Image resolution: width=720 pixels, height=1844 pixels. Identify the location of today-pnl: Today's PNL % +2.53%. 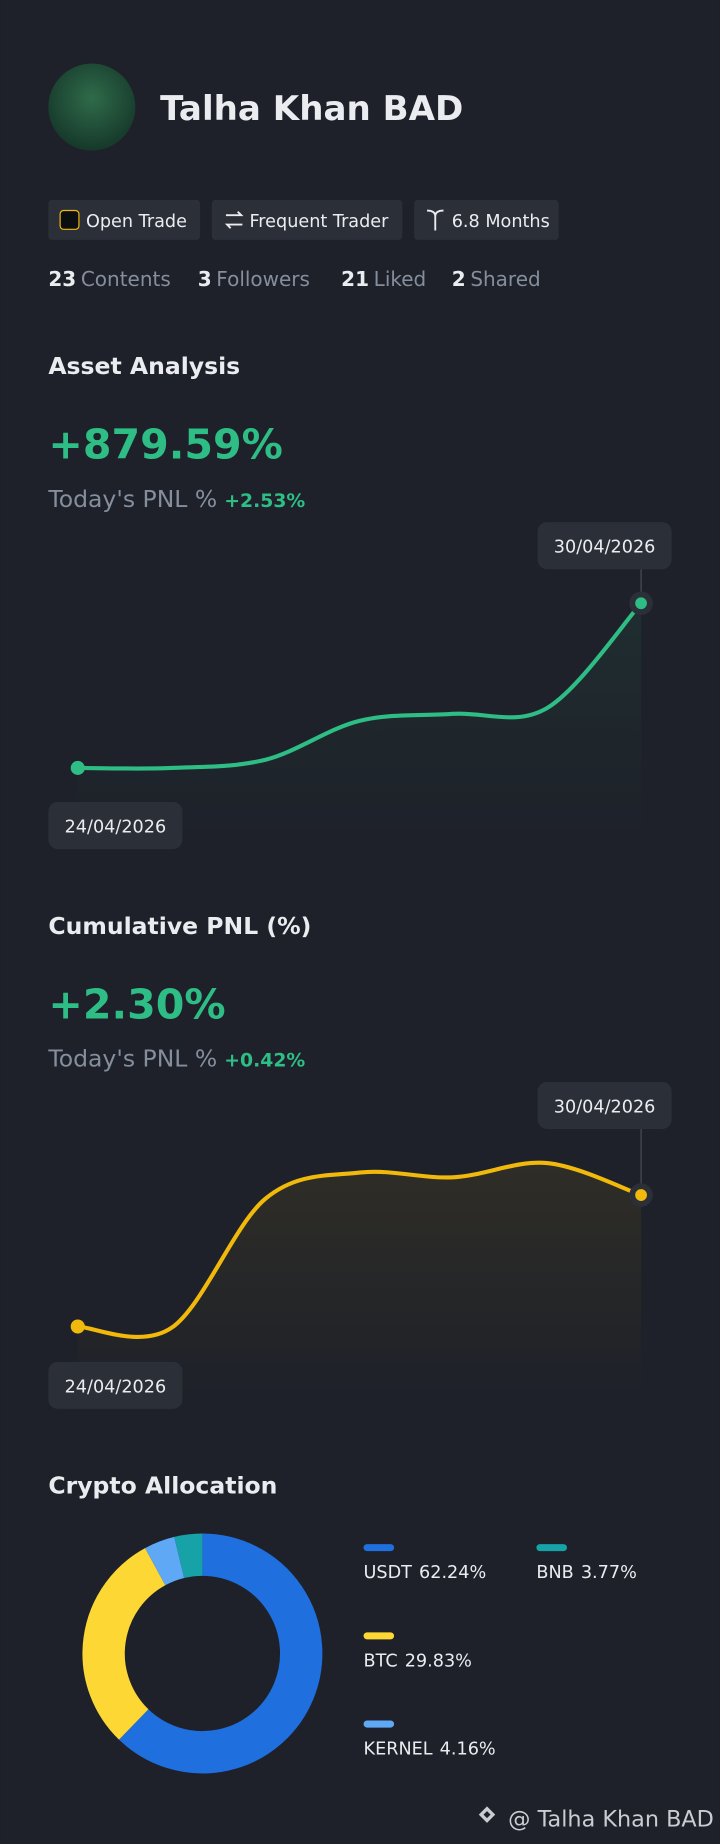
(176, 499).